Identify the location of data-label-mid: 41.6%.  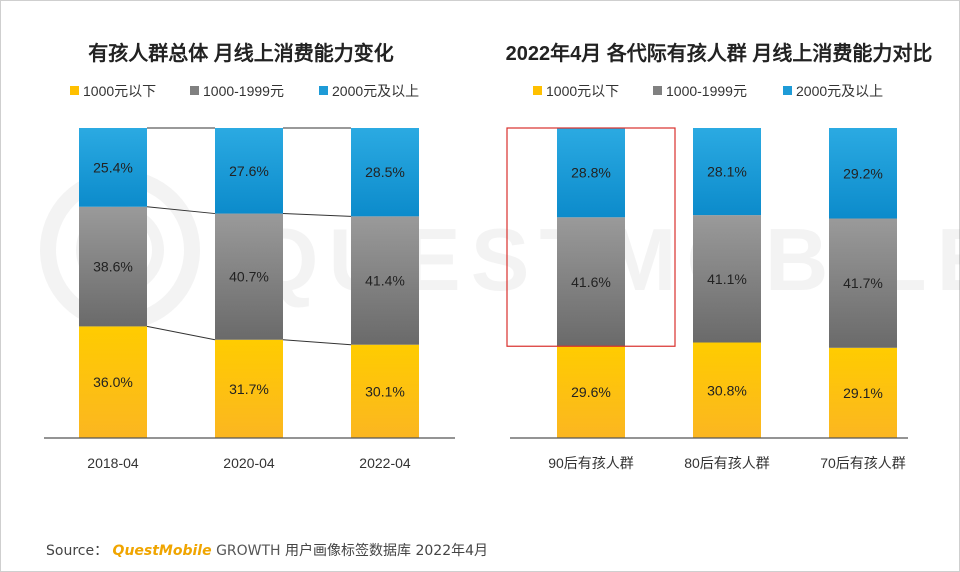
(591, 282).